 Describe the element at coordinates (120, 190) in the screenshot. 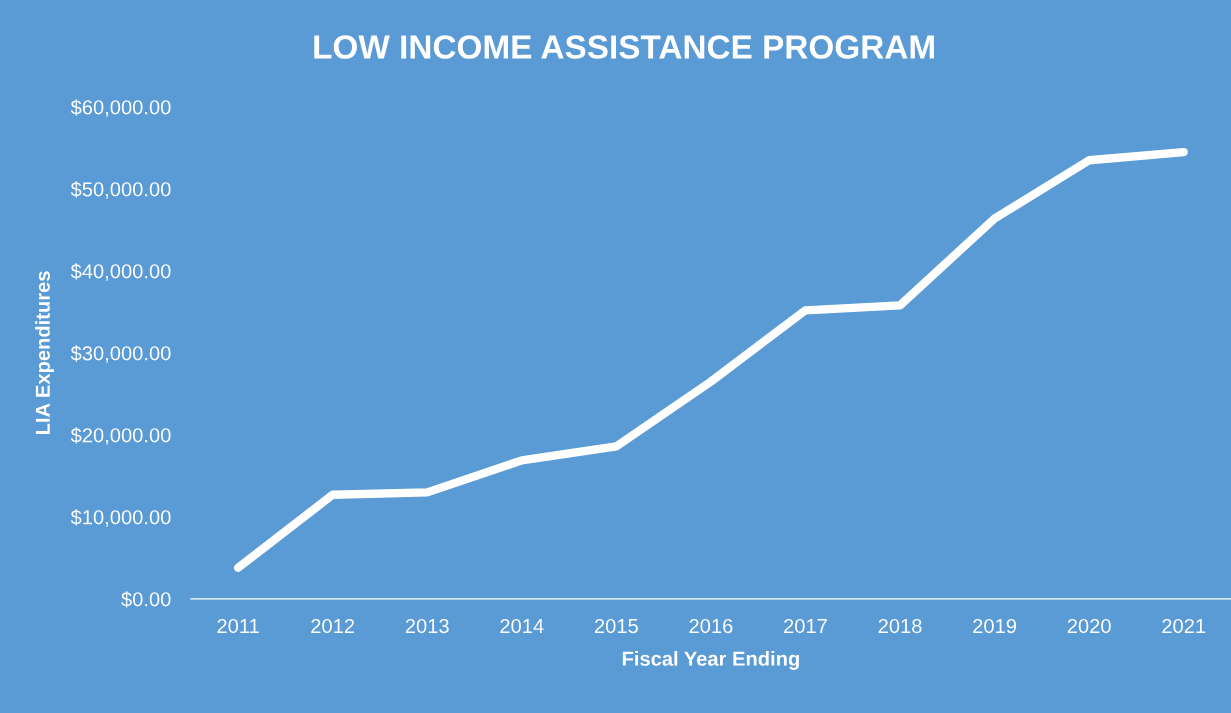

I see `y-tick-label: $50,000.00` at that location.